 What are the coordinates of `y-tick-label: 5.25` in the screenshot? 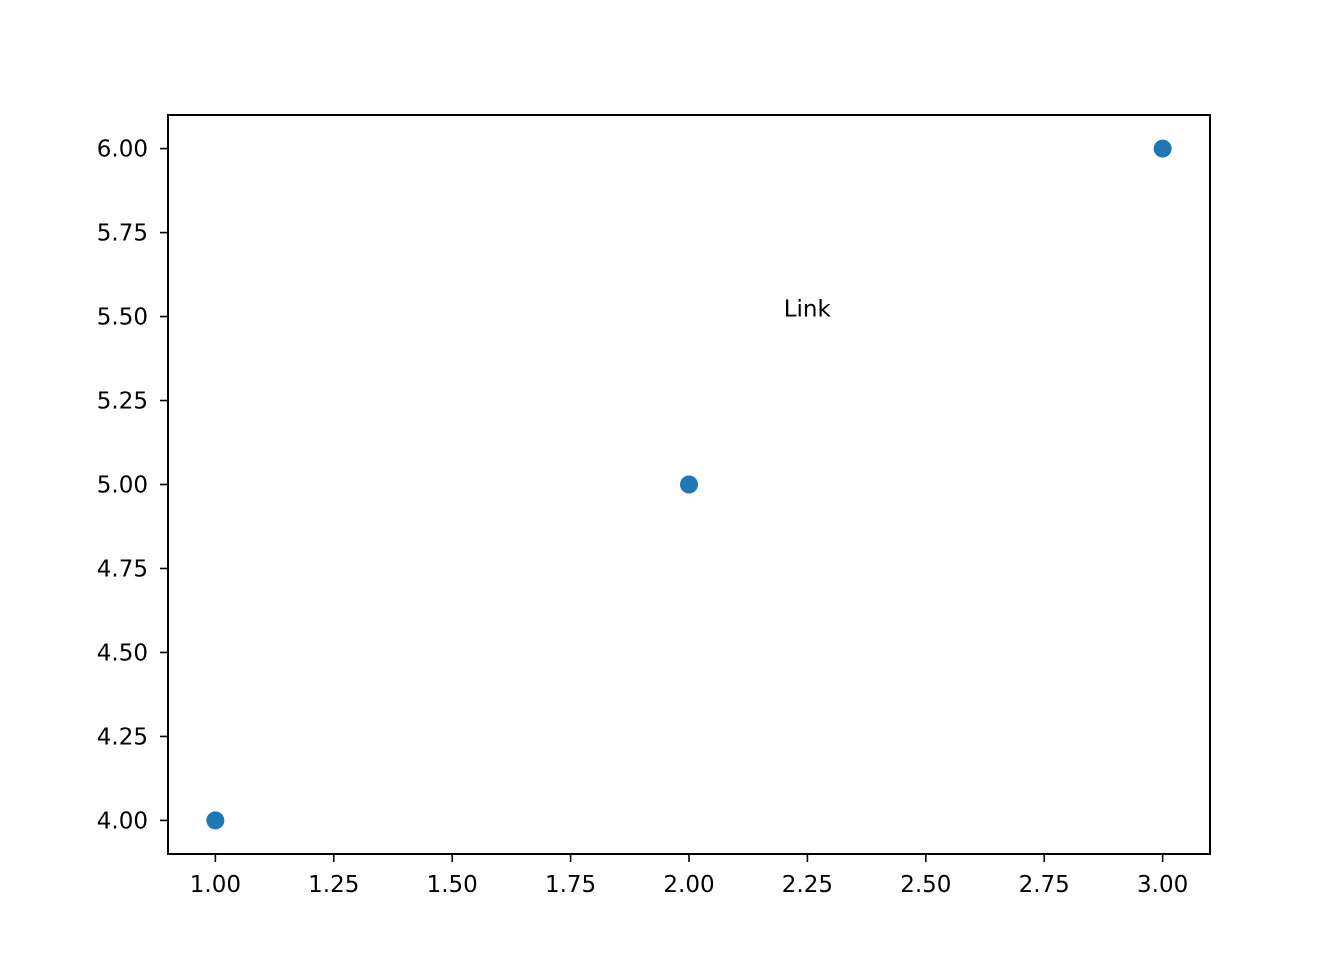 It's located at (122, 402).